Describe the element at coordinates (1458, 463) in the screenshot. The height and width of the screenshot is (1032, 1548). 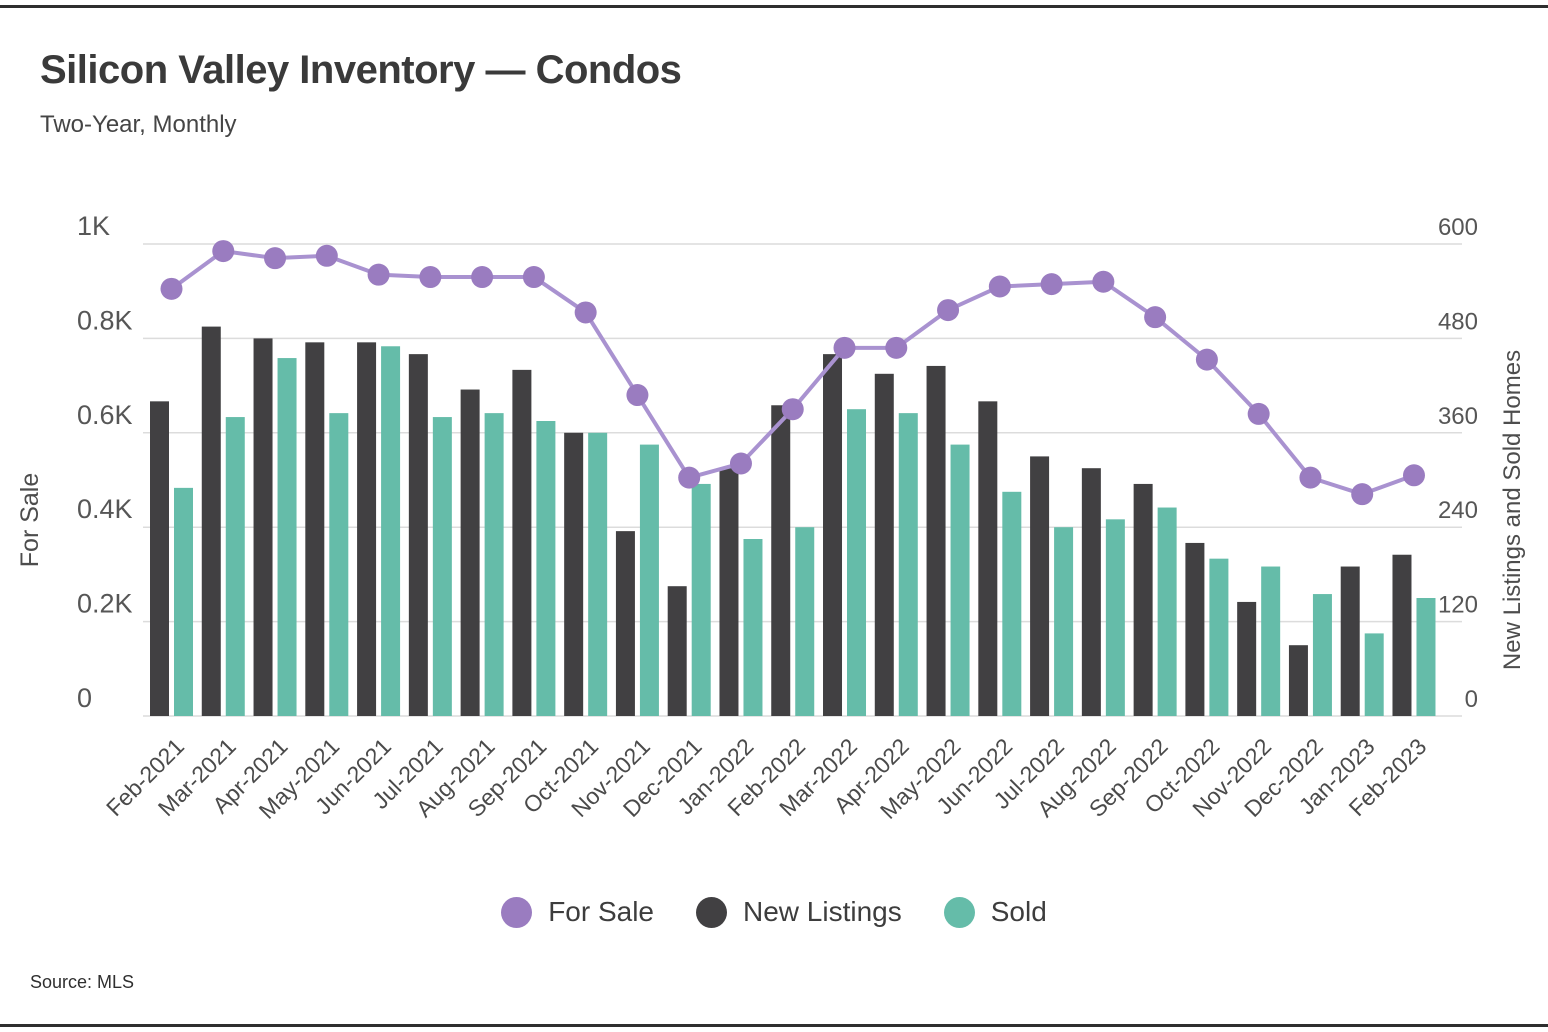
I see `right-axis-ticks: 600 480 360 240 120 0` at that location.